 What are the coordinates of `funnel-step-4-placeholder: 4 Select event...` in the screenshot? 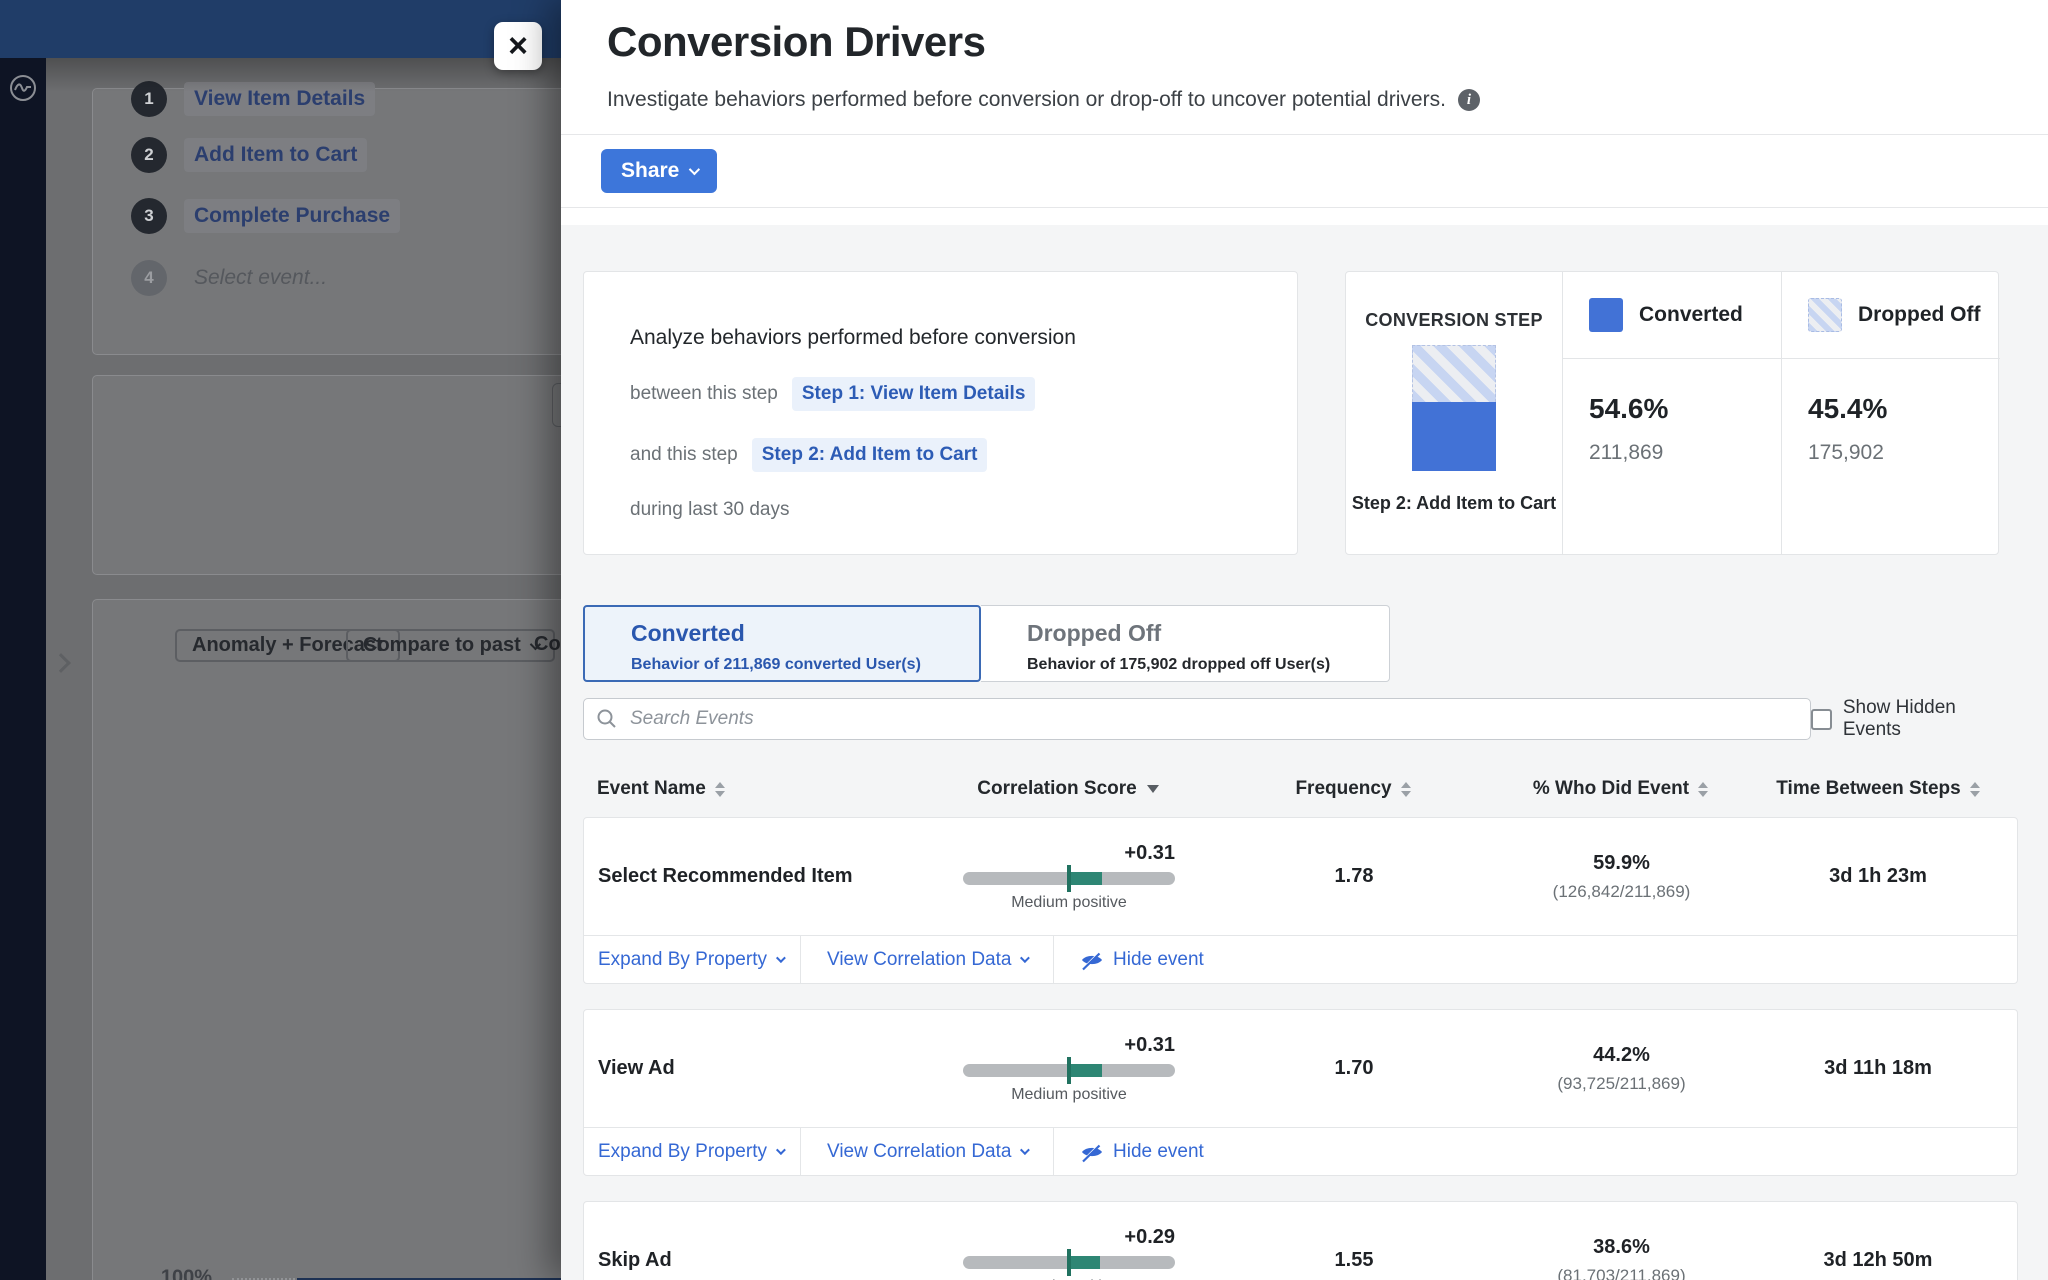 It's located at (234, 278).